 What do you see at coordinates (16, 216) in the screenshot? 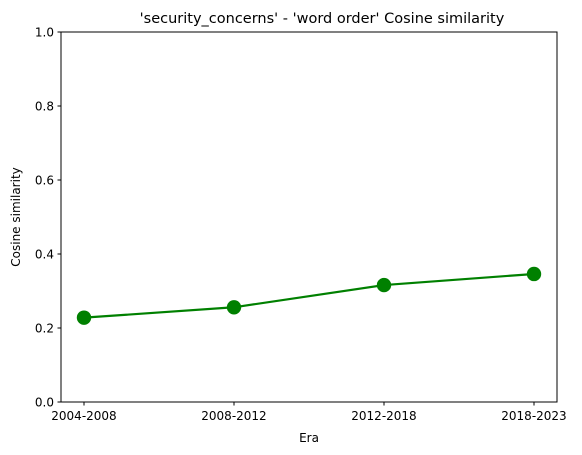
I see `y-axis-label: Cosine similarity` at bounding box center [16, 216].